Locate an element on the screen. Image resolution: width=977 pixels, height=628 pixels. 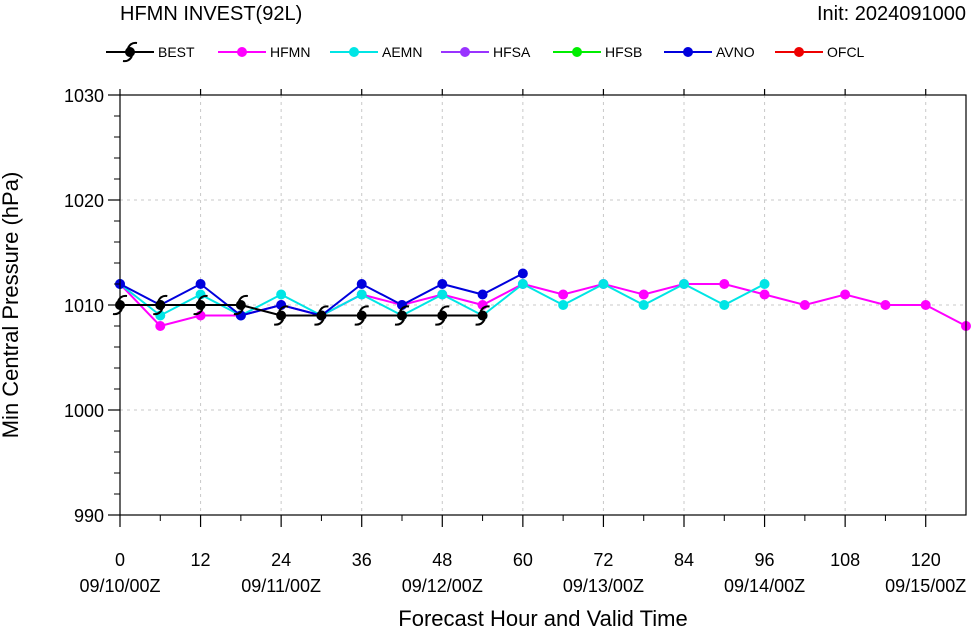
legend-label: OFCL is located at coordinates (846, 52).